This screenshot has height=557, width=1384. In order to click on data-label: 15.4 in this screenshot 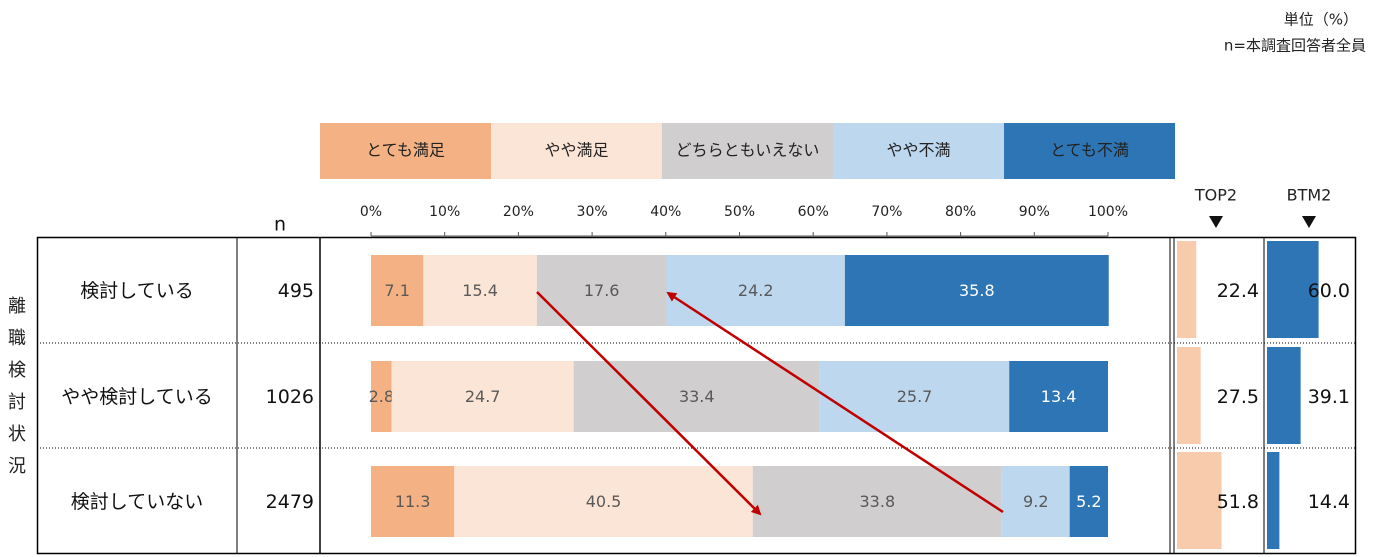, I will do `click(480, 290)`.